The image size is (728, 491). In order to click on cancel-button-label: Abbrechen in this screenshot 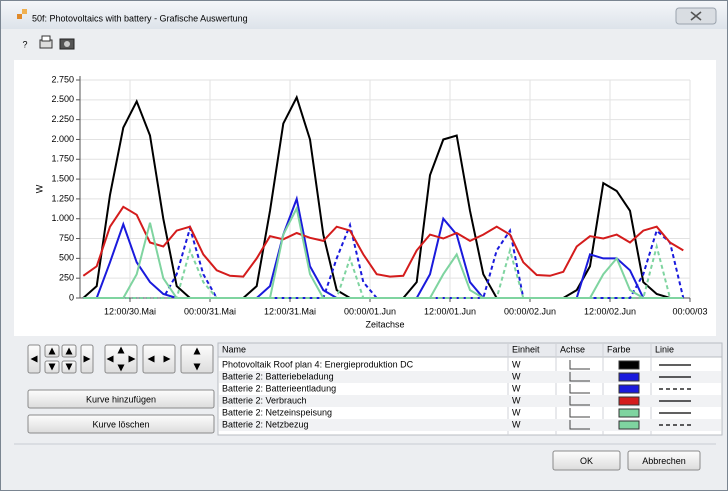, I will do `click(664, 461)`.